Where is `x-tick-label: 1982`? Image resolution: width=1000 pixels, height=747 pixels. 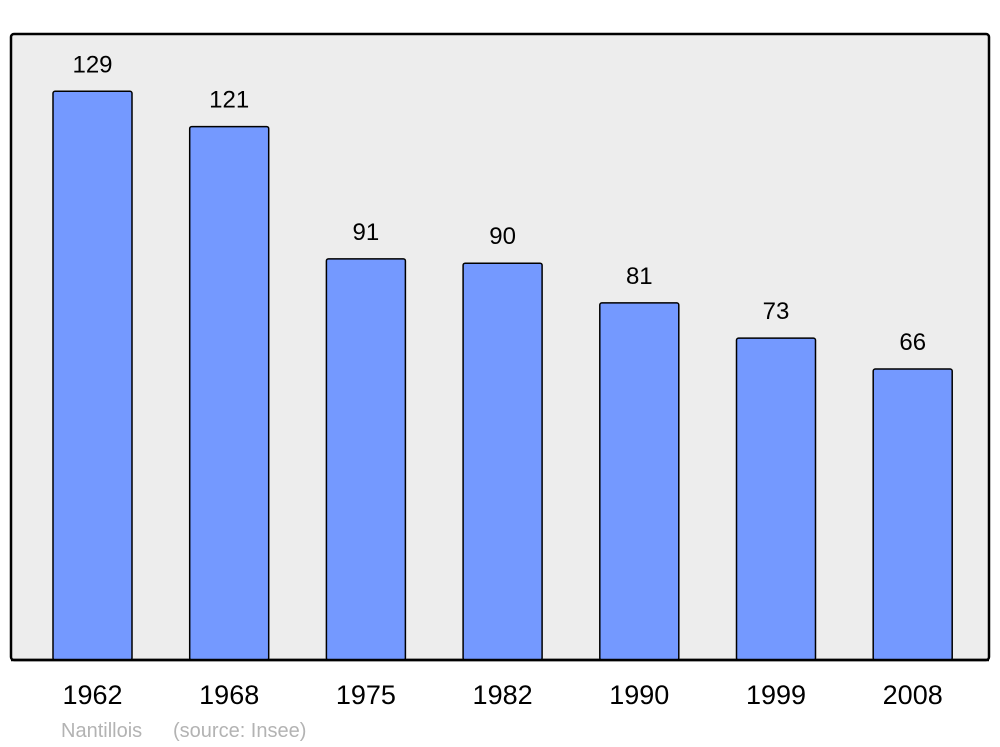
x-tick-label: 1982 is located at coordinates (503, 695).